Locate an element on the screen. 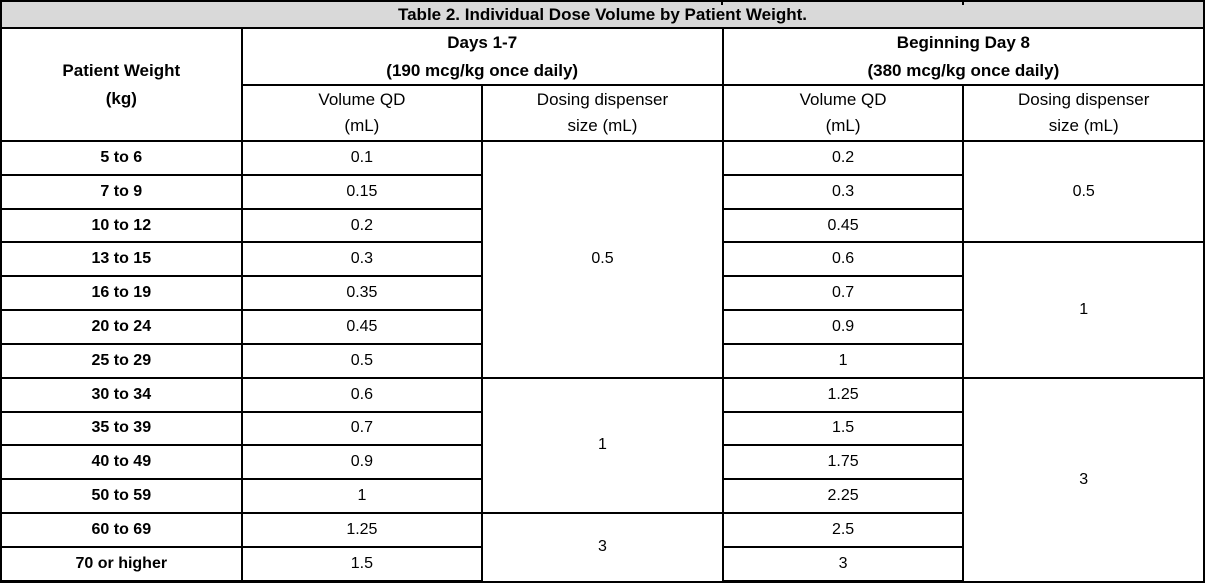 The height and width of the screenshot is (583, 1205). day8-dispenser-size-cell: 3 is located at coordinates (1083, 479).